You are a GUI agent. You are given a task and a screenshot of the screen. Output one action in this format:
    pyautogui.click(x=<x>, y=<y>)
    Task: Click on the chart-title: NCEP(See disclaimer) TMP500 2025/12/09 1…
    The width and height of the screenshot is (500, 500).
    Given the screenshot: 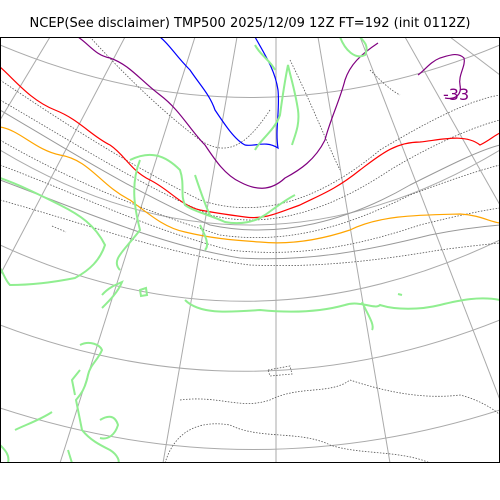 What is the action you would take?
    pyautogui.click(x=250, y=23)
    